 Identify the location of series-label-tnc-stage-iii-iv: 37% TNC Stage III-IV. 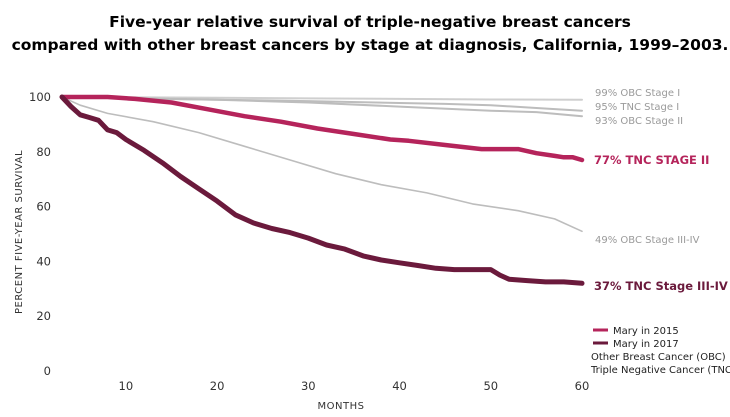
(661, 286).